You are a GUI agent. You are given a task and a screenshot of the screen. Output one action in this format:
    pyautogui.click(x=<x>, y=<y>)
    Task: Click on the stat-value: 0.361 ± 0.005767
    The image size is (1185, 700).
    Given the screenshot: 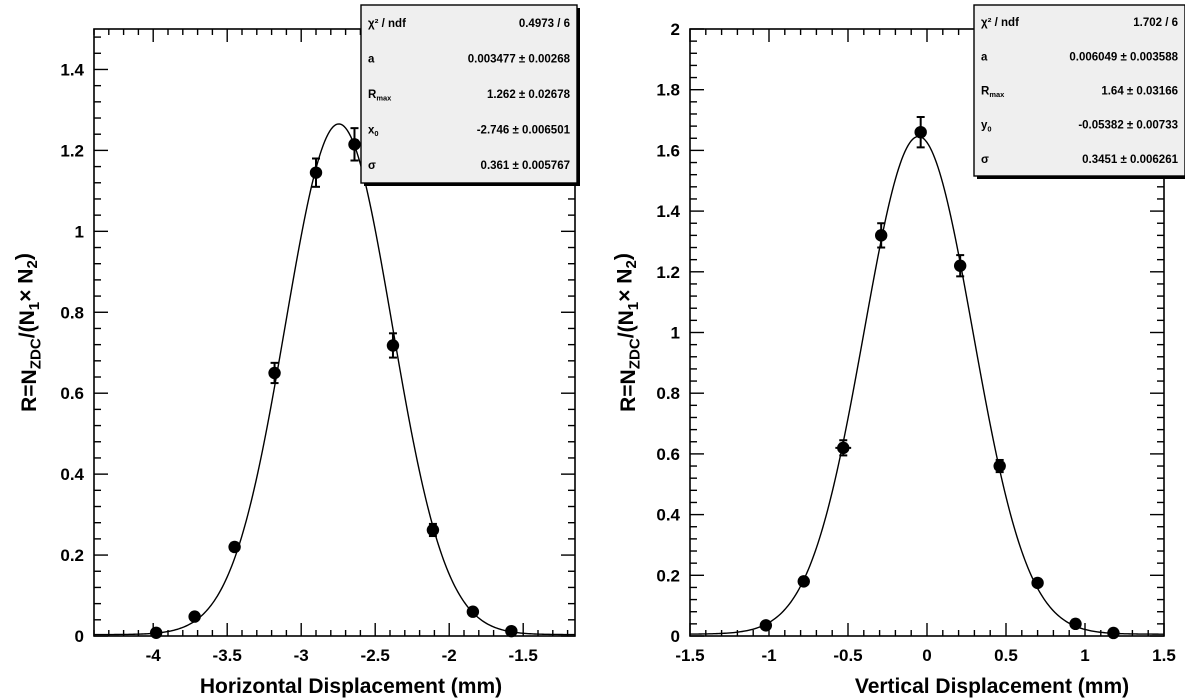 What is the action you would take?
    pyautogui.click(x=525, y=166)
    